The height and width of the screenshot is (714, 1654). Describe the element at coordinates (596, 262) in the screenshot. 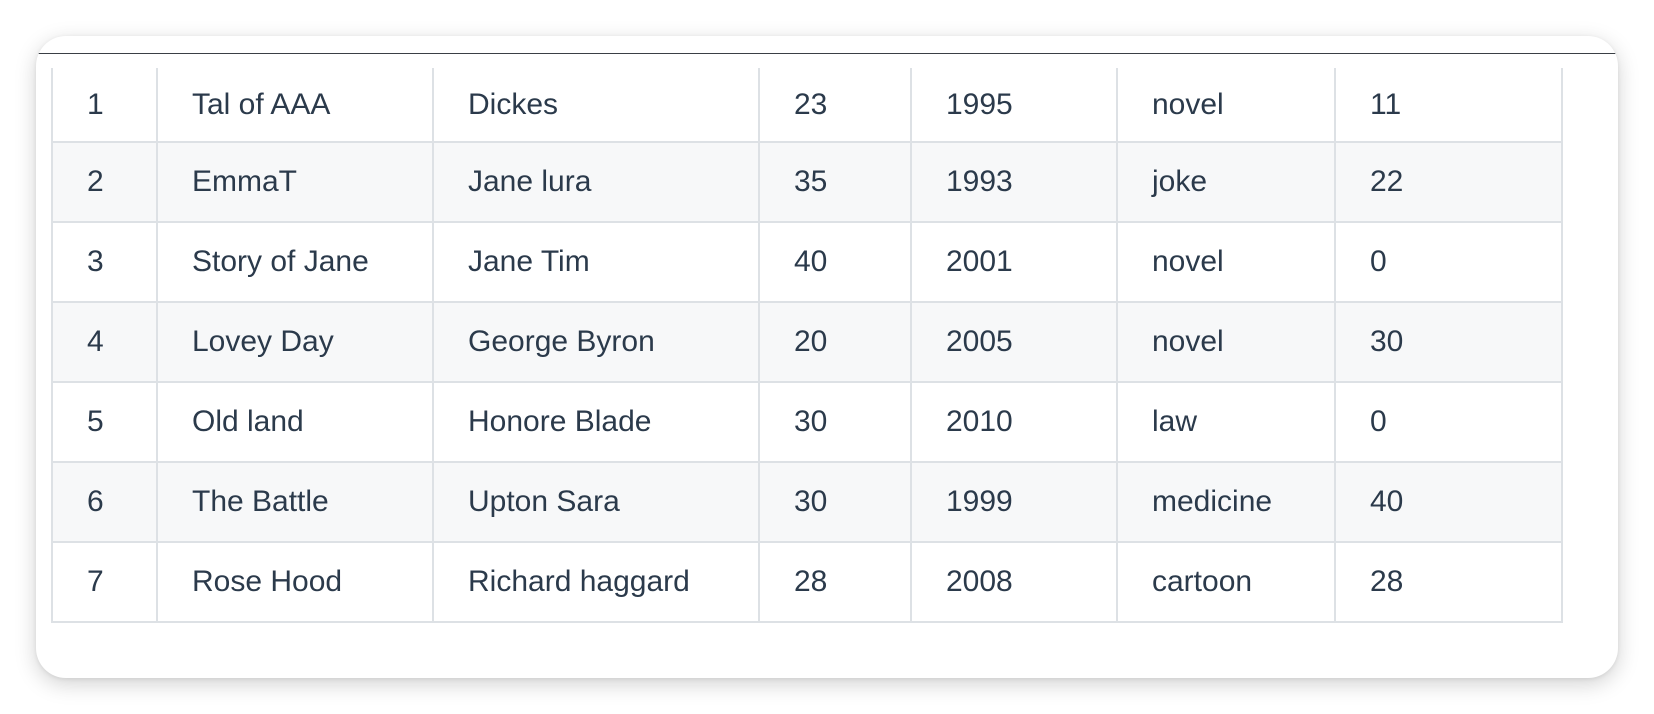

I see `cell-author: Jane Tim` at that location.